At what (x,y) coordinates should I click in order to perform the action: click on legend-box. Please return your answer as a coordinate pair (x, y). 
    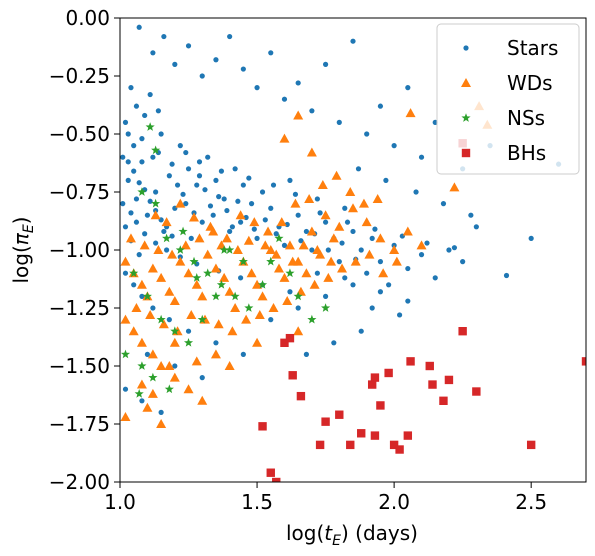
    Looking at the image, I should click on (508, 99).